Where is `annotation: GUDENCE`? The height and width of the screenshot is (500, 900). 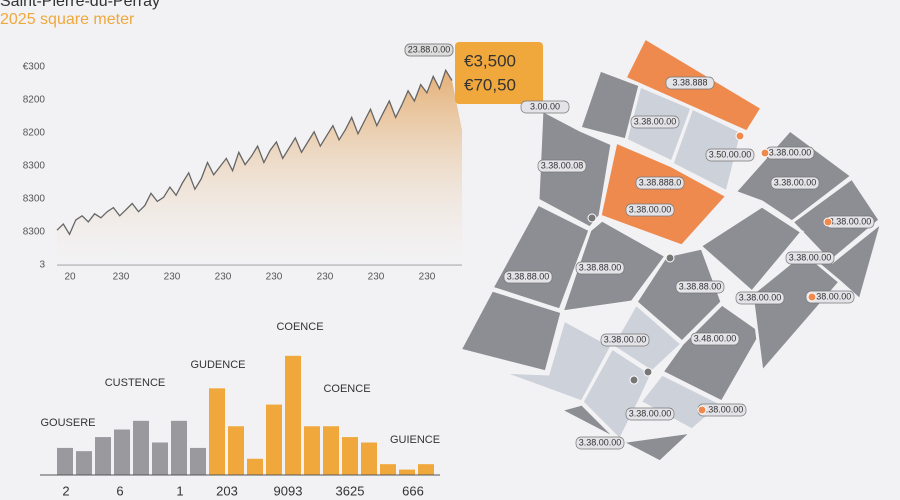 annotation: GUDENCE is located at coordinates (217, 365).